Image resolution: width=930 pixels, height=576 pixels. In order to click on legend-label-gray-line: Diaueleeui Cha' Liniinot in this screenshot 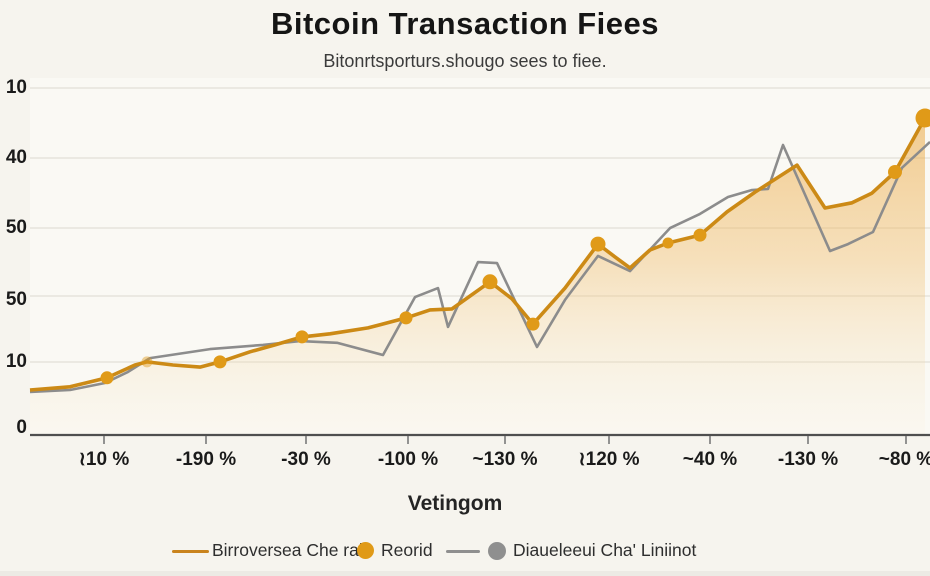, I will do `click(605, 550)`.